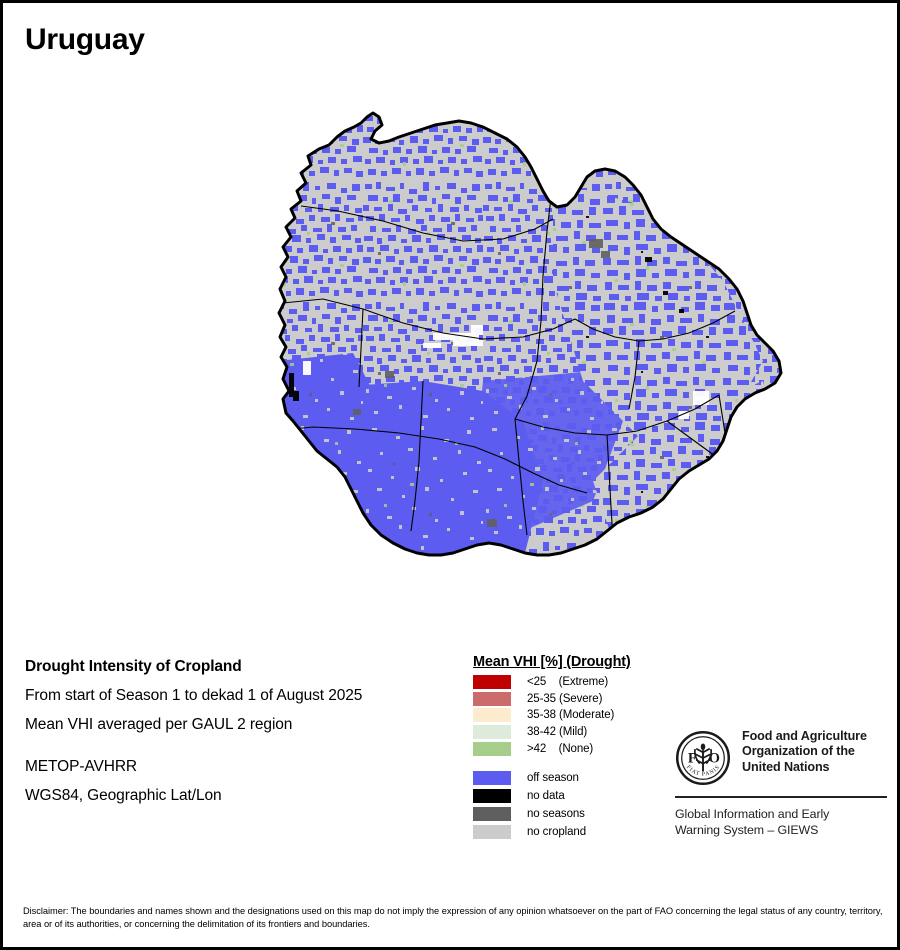  What do you see at coordinates (492, 682) in the screenshot?
I see `legend-swatch-extreme` at bounding box center [492, 682].